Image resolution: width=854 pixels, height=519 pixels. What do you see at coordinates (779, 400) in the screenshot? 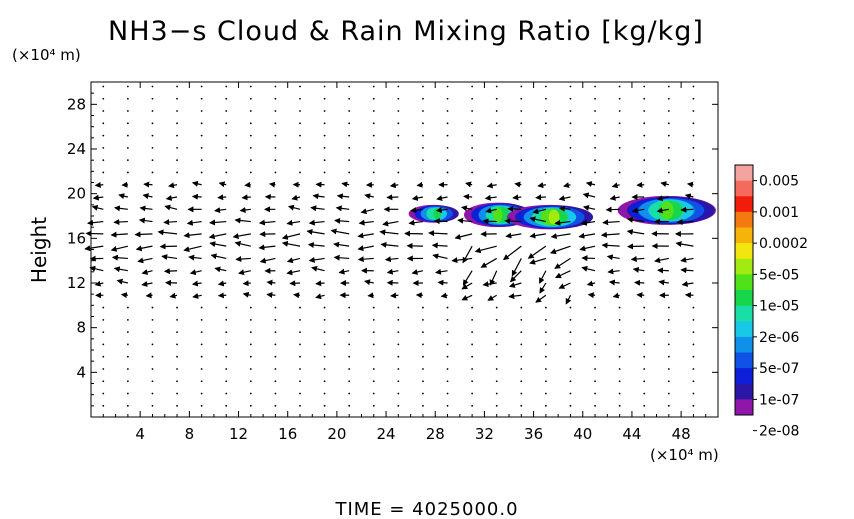
I see `colorbar-label: 1e-07` at bounding box center [779, 400].